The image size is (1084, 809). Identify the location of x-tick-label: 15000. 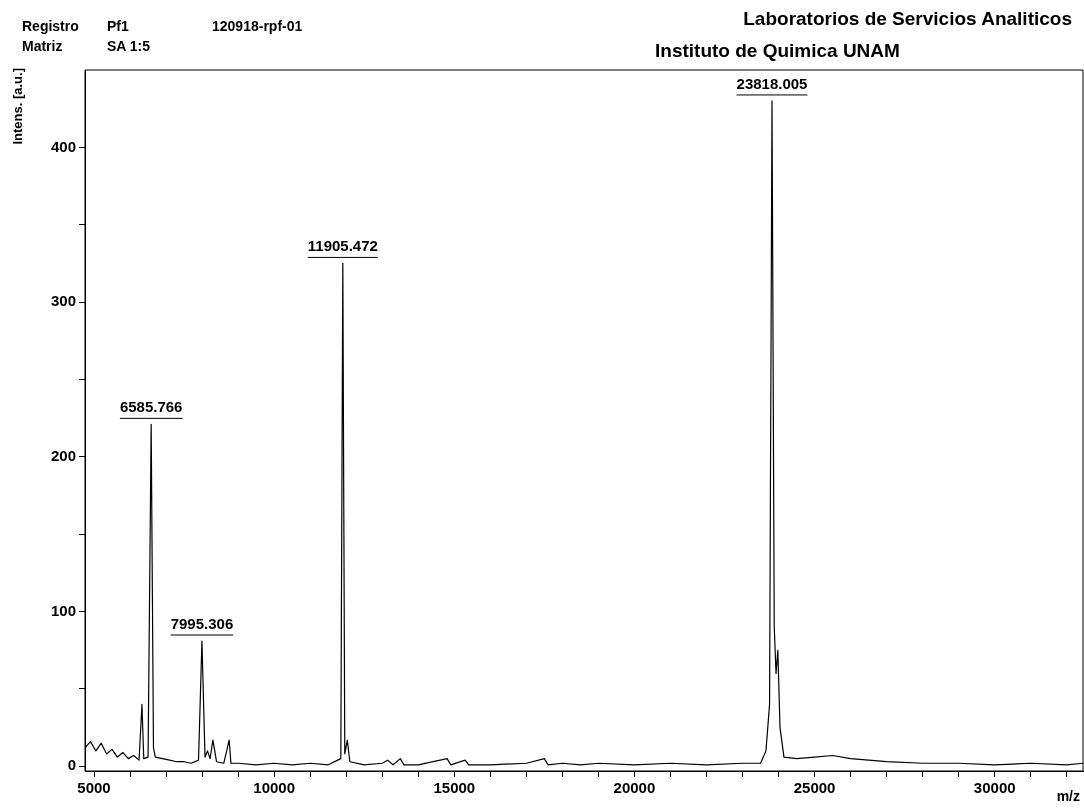
(454, 788).